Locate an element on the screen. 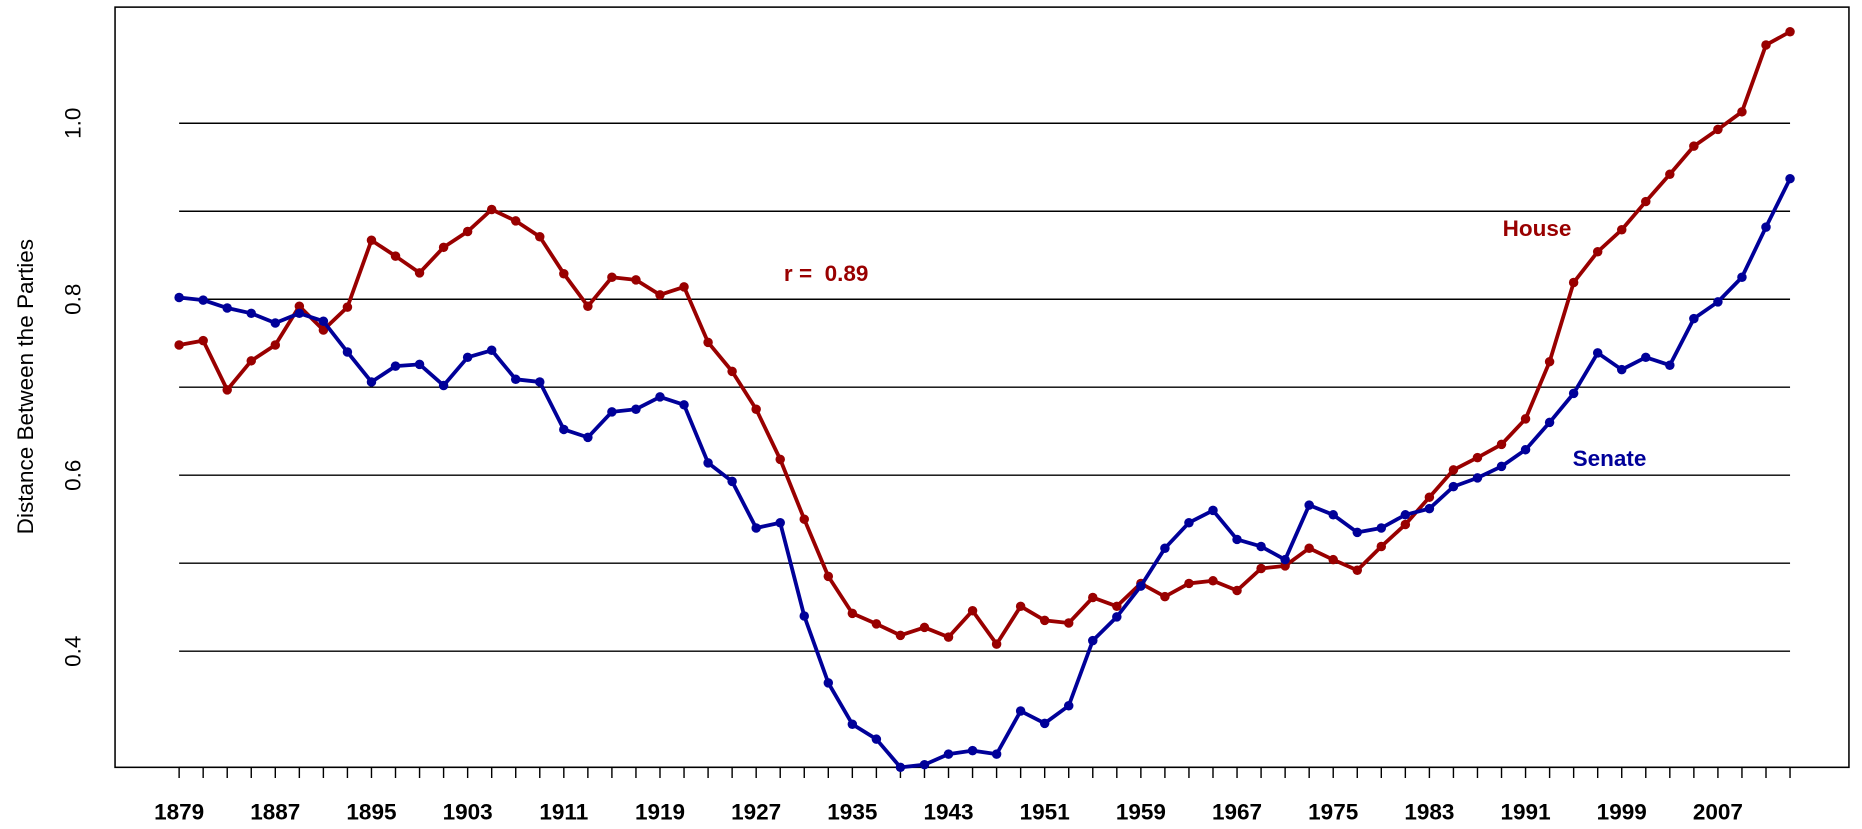 The height and width of the screenshot is (829, 1862). legend-label: Senate is located at coordinates (1610, 458).